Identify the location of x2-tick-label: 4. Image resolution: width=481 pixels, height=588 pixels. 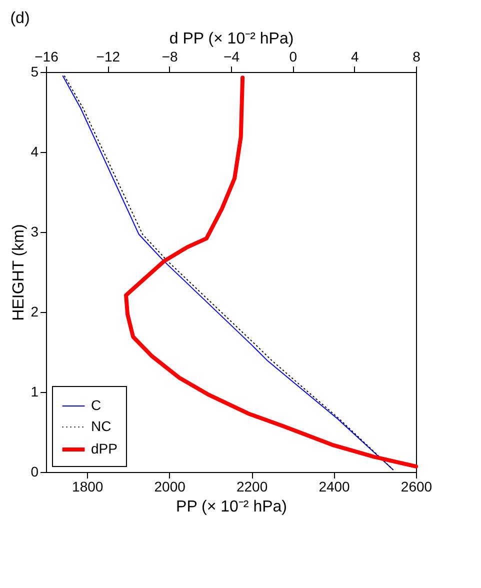
(354, 56).